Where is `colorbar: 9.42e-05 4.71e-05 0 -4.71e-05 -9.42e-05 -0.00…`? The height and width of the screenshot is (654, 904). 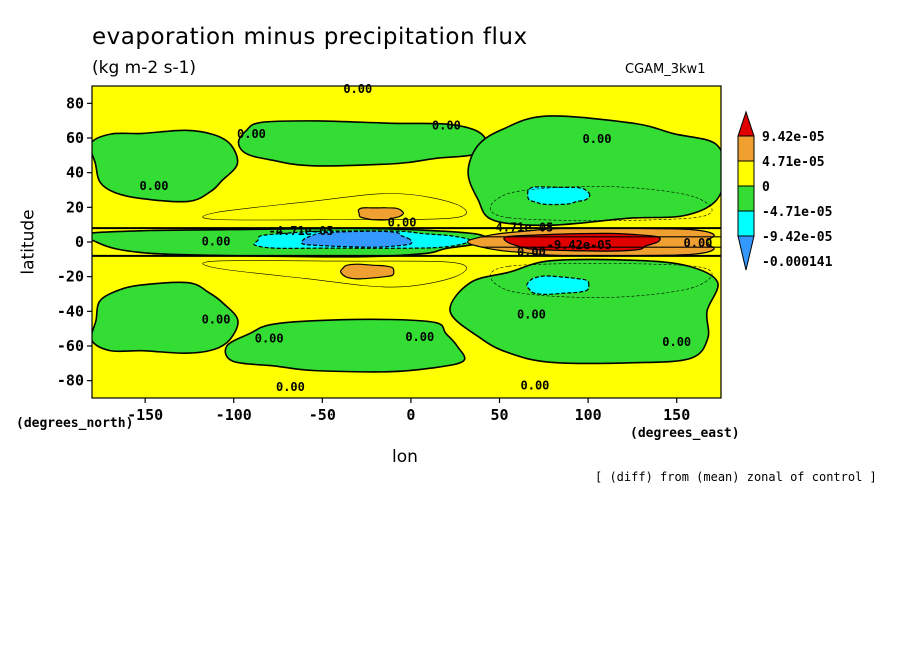
colorbar: 9.42e-05 4.71e-05 0 -4.71e-05 -9.42e-05 -0.00… is located at coordinates (785, 190).